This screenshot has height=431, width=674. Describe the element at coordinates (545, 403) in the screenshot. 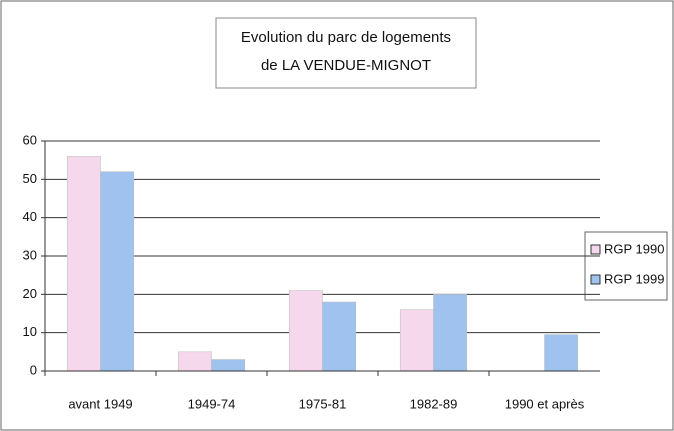

I see `x-tick-label: 1990 et après` at that location.